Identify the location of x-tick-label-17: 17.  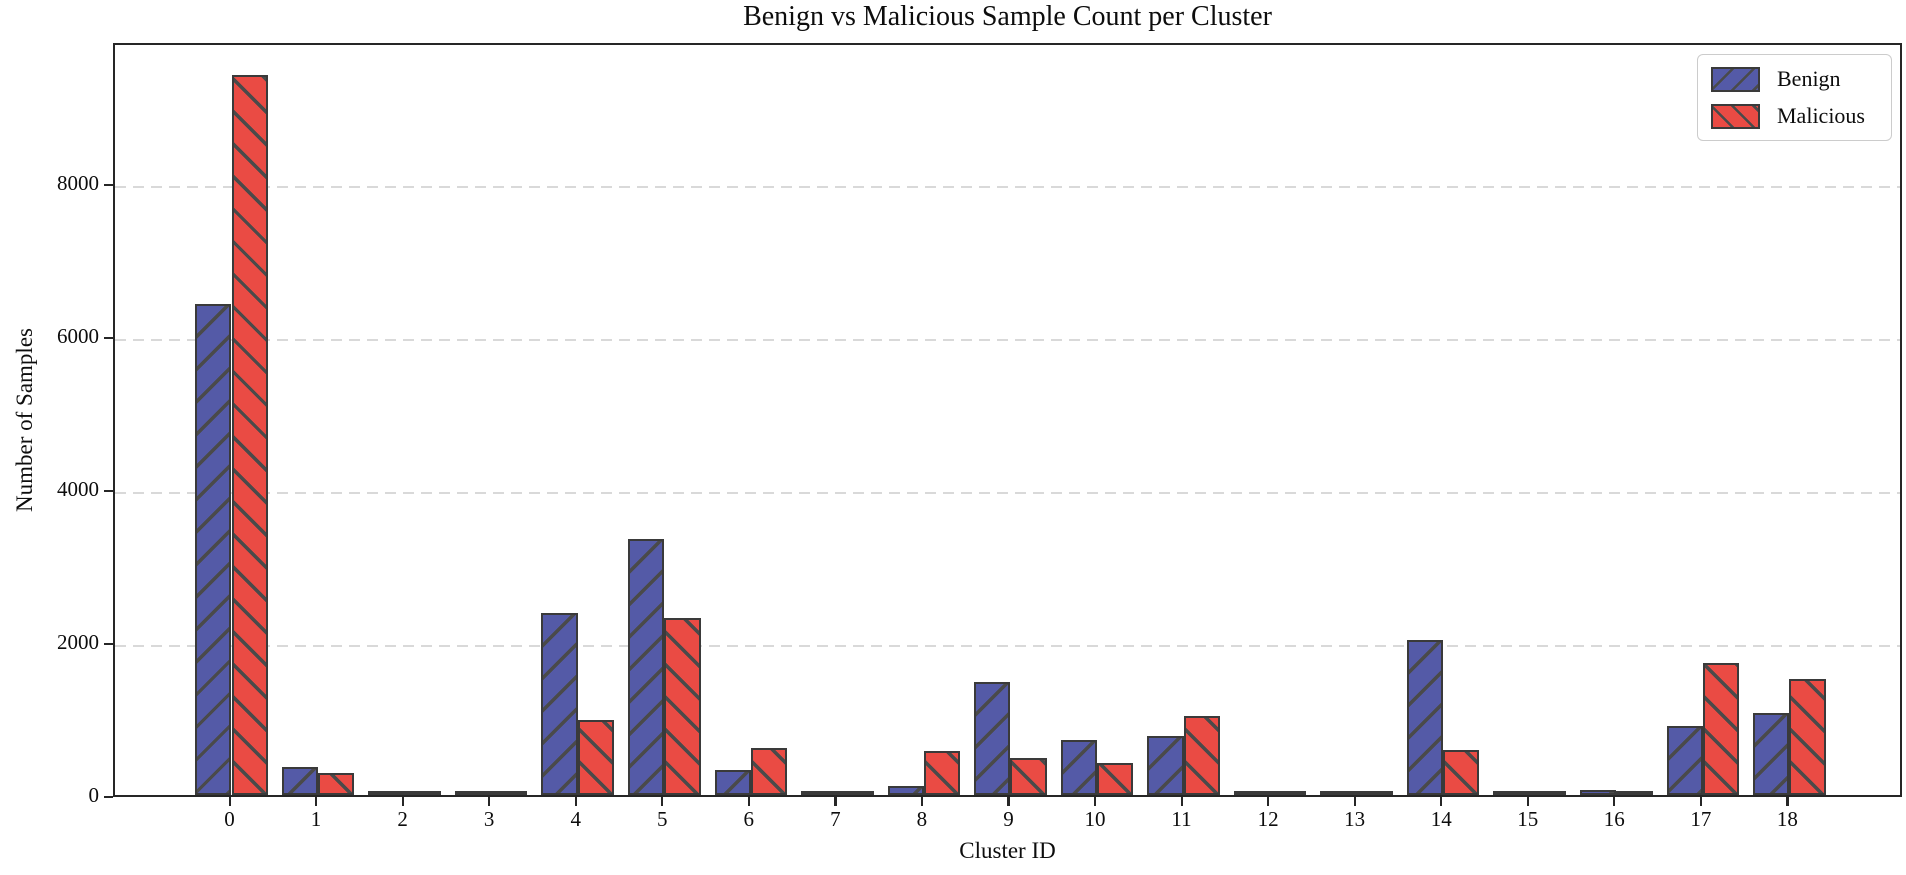
(1701, 819).